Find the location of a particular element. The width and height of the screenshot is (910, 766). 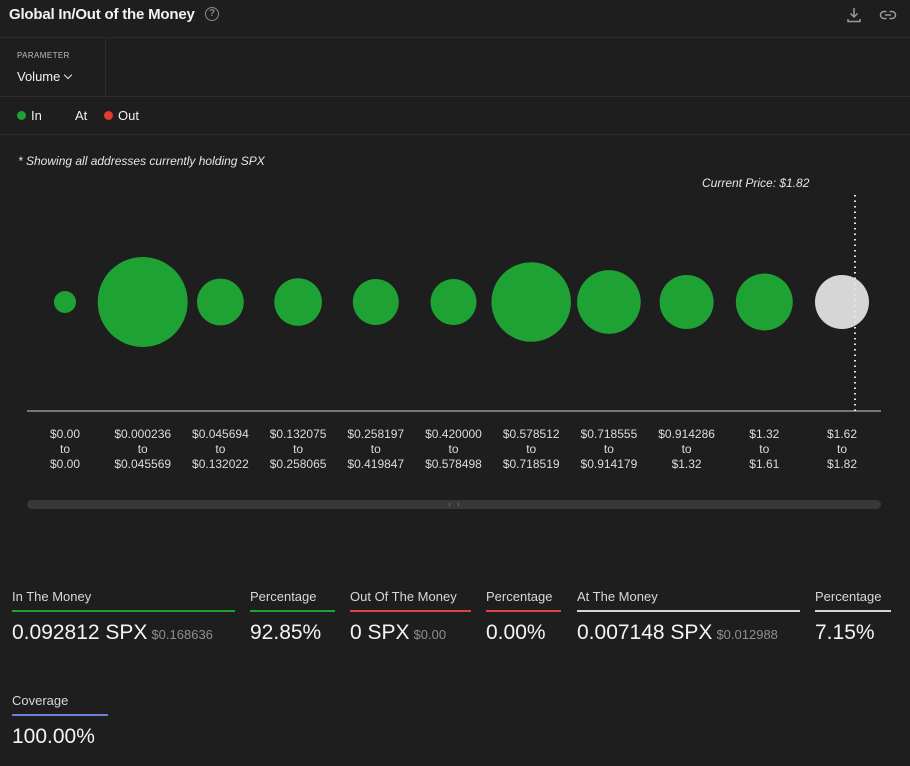

help-icon: ? is located at coordinates (212, 14).